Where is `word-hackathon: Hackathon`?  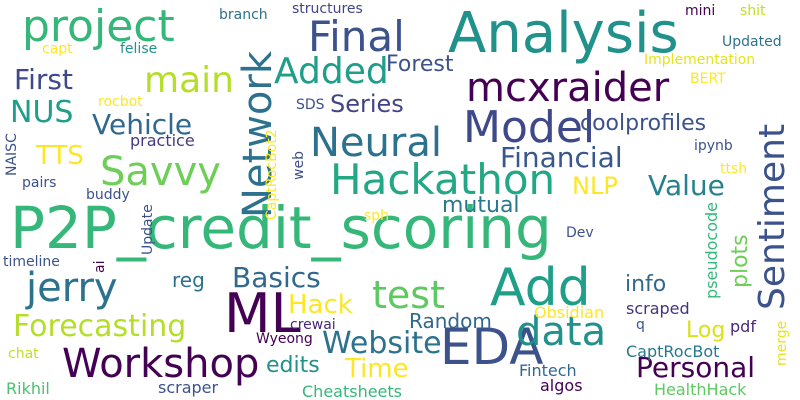 word-hackathon: Hackathon is located at coordinates (443, 179).